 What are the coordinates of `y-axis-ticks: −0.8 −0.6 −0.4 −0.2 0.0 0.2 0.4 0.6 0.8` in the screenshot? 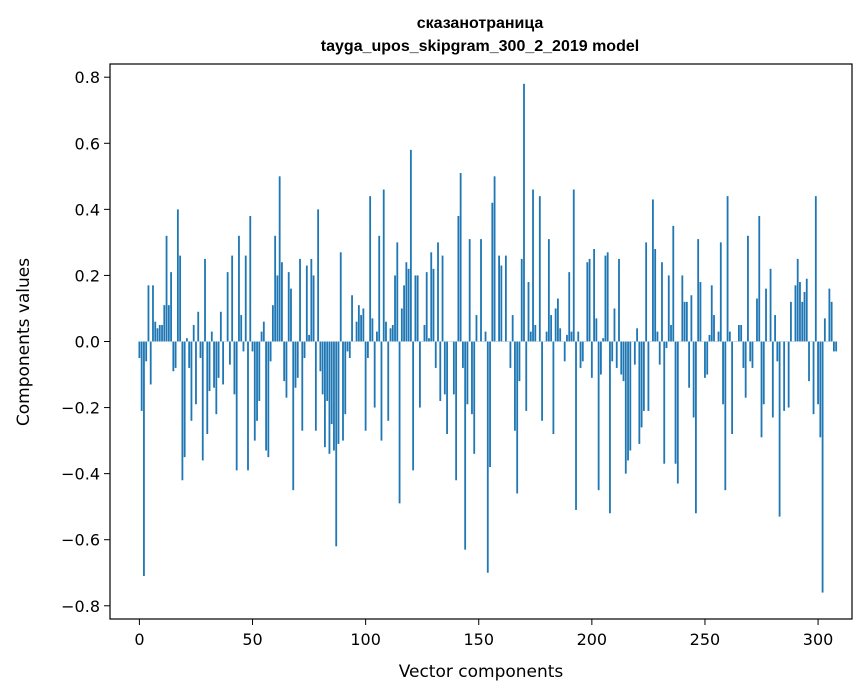 It's located at (85, 342).